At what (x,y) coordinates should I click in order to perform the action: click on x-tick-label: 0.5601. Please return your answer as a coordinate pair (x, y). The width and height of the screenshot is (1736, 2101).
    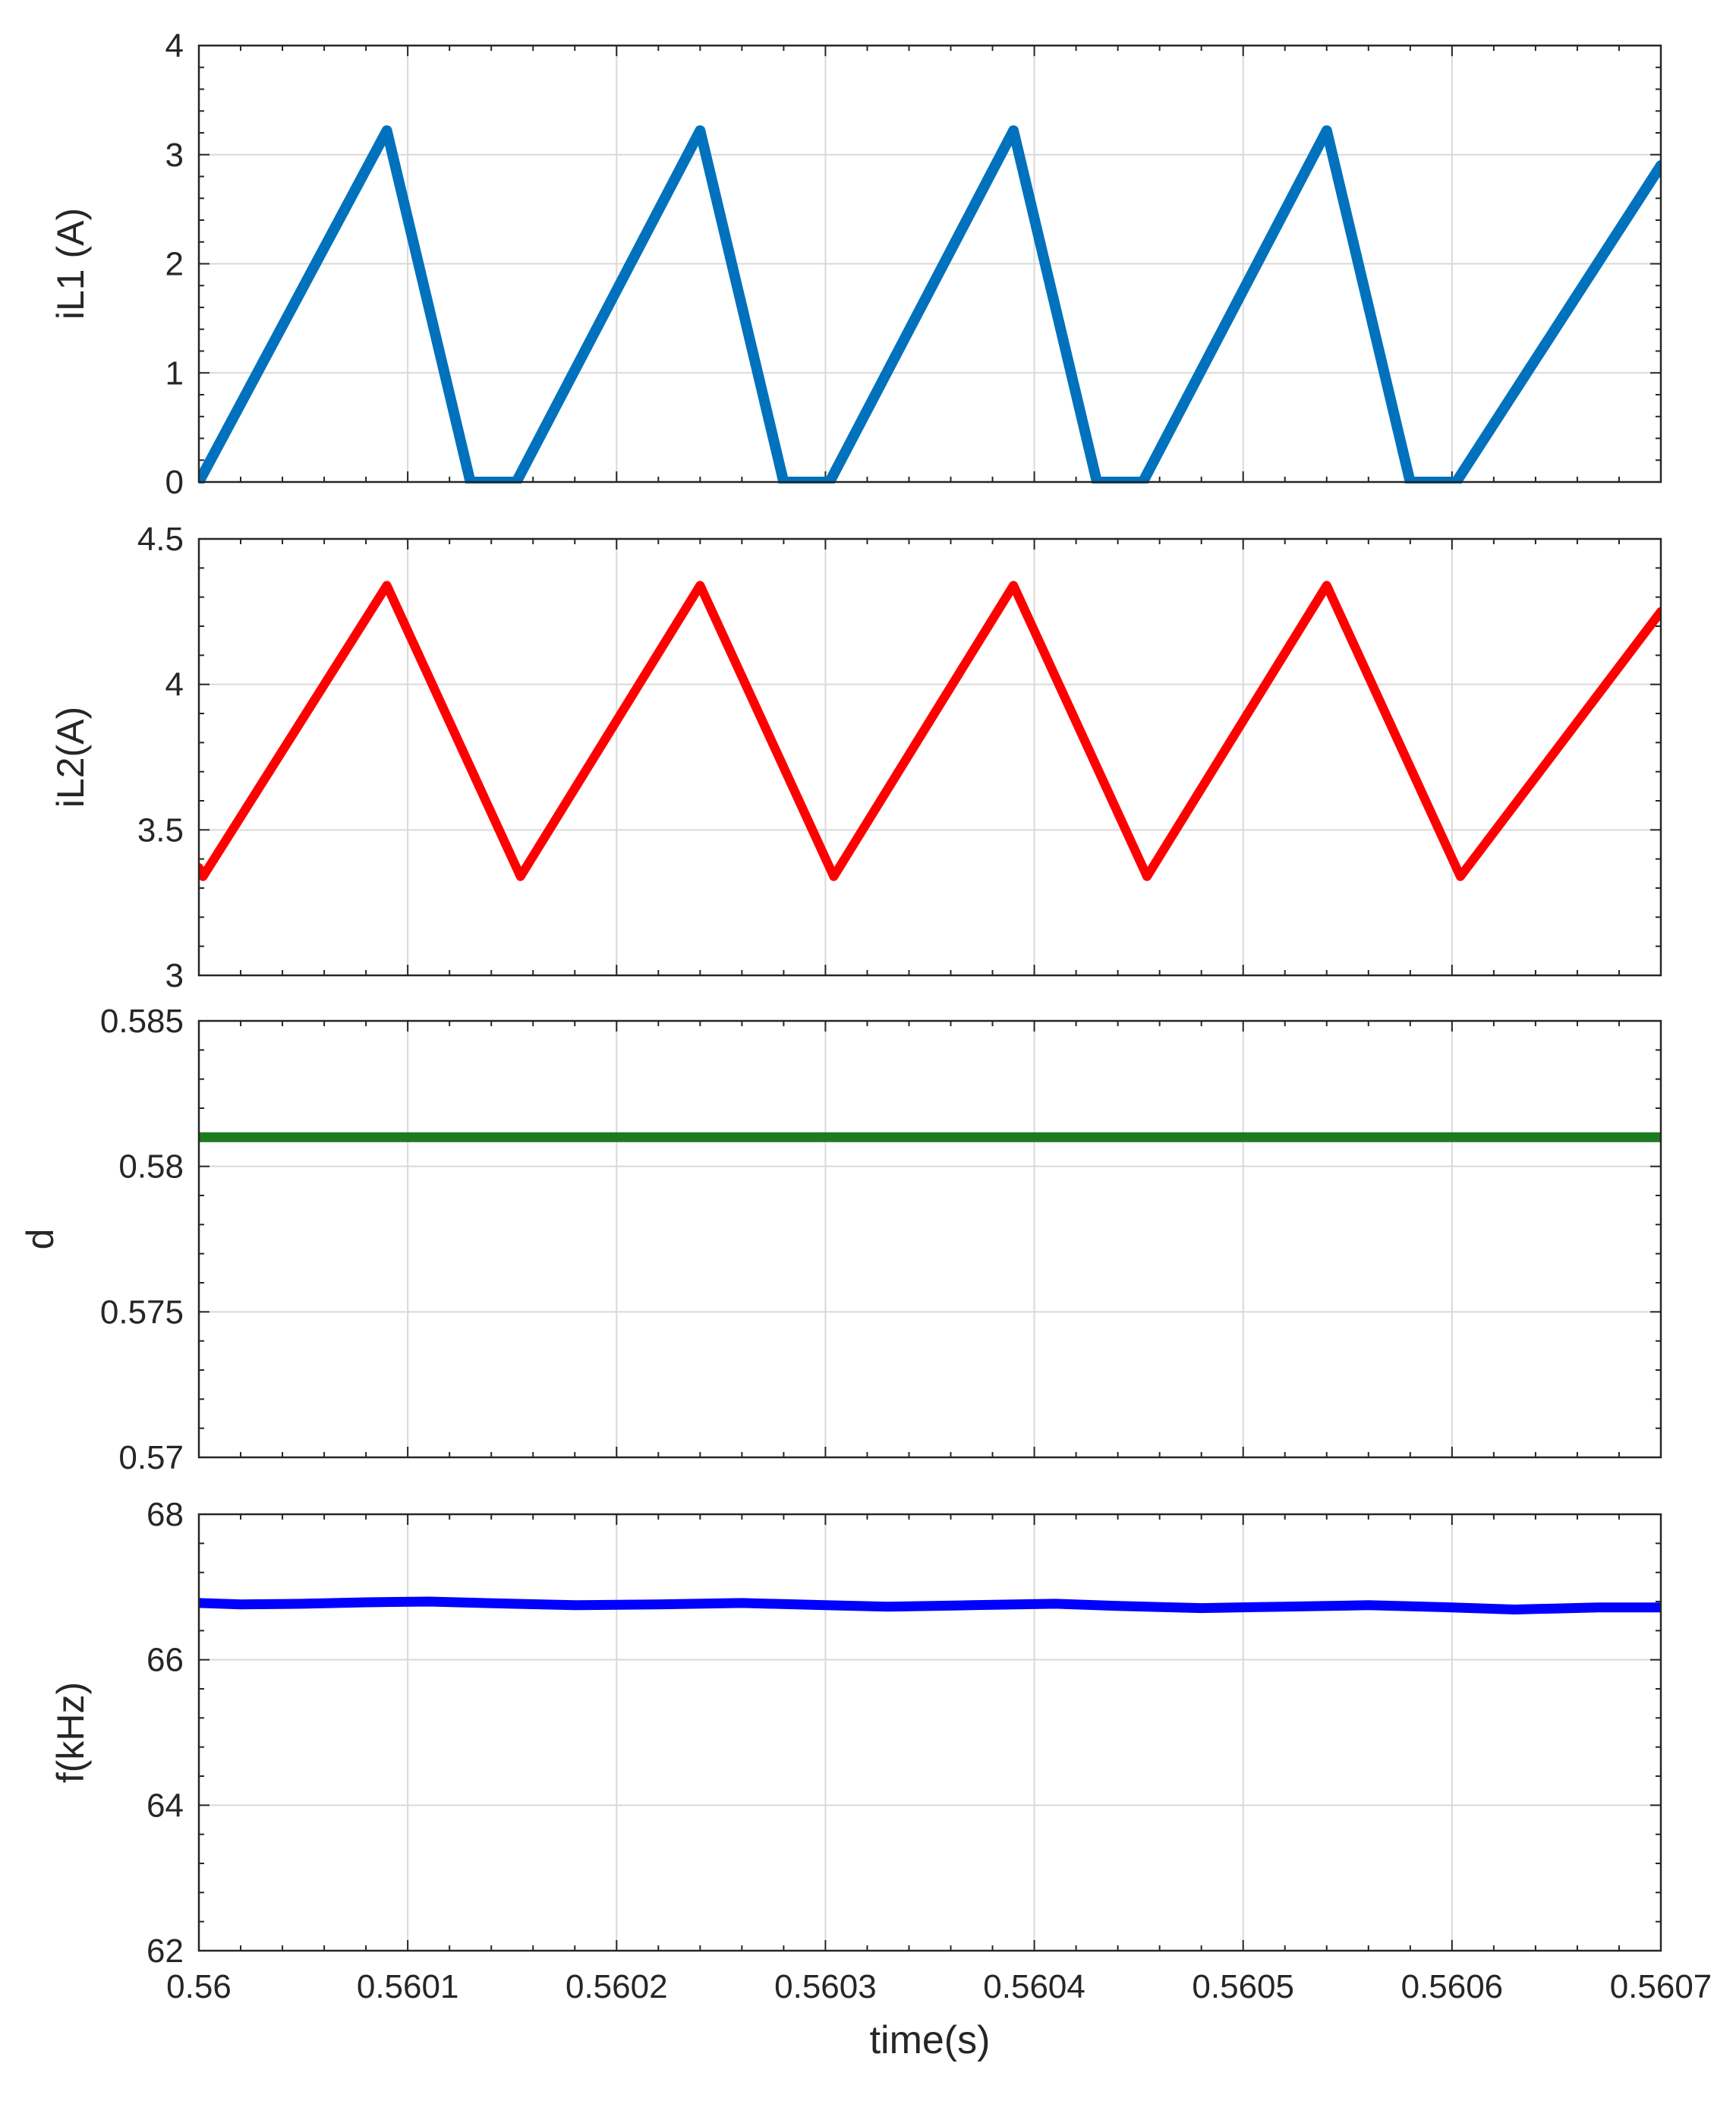
    Looking at the image, I should click on (408, 1986).